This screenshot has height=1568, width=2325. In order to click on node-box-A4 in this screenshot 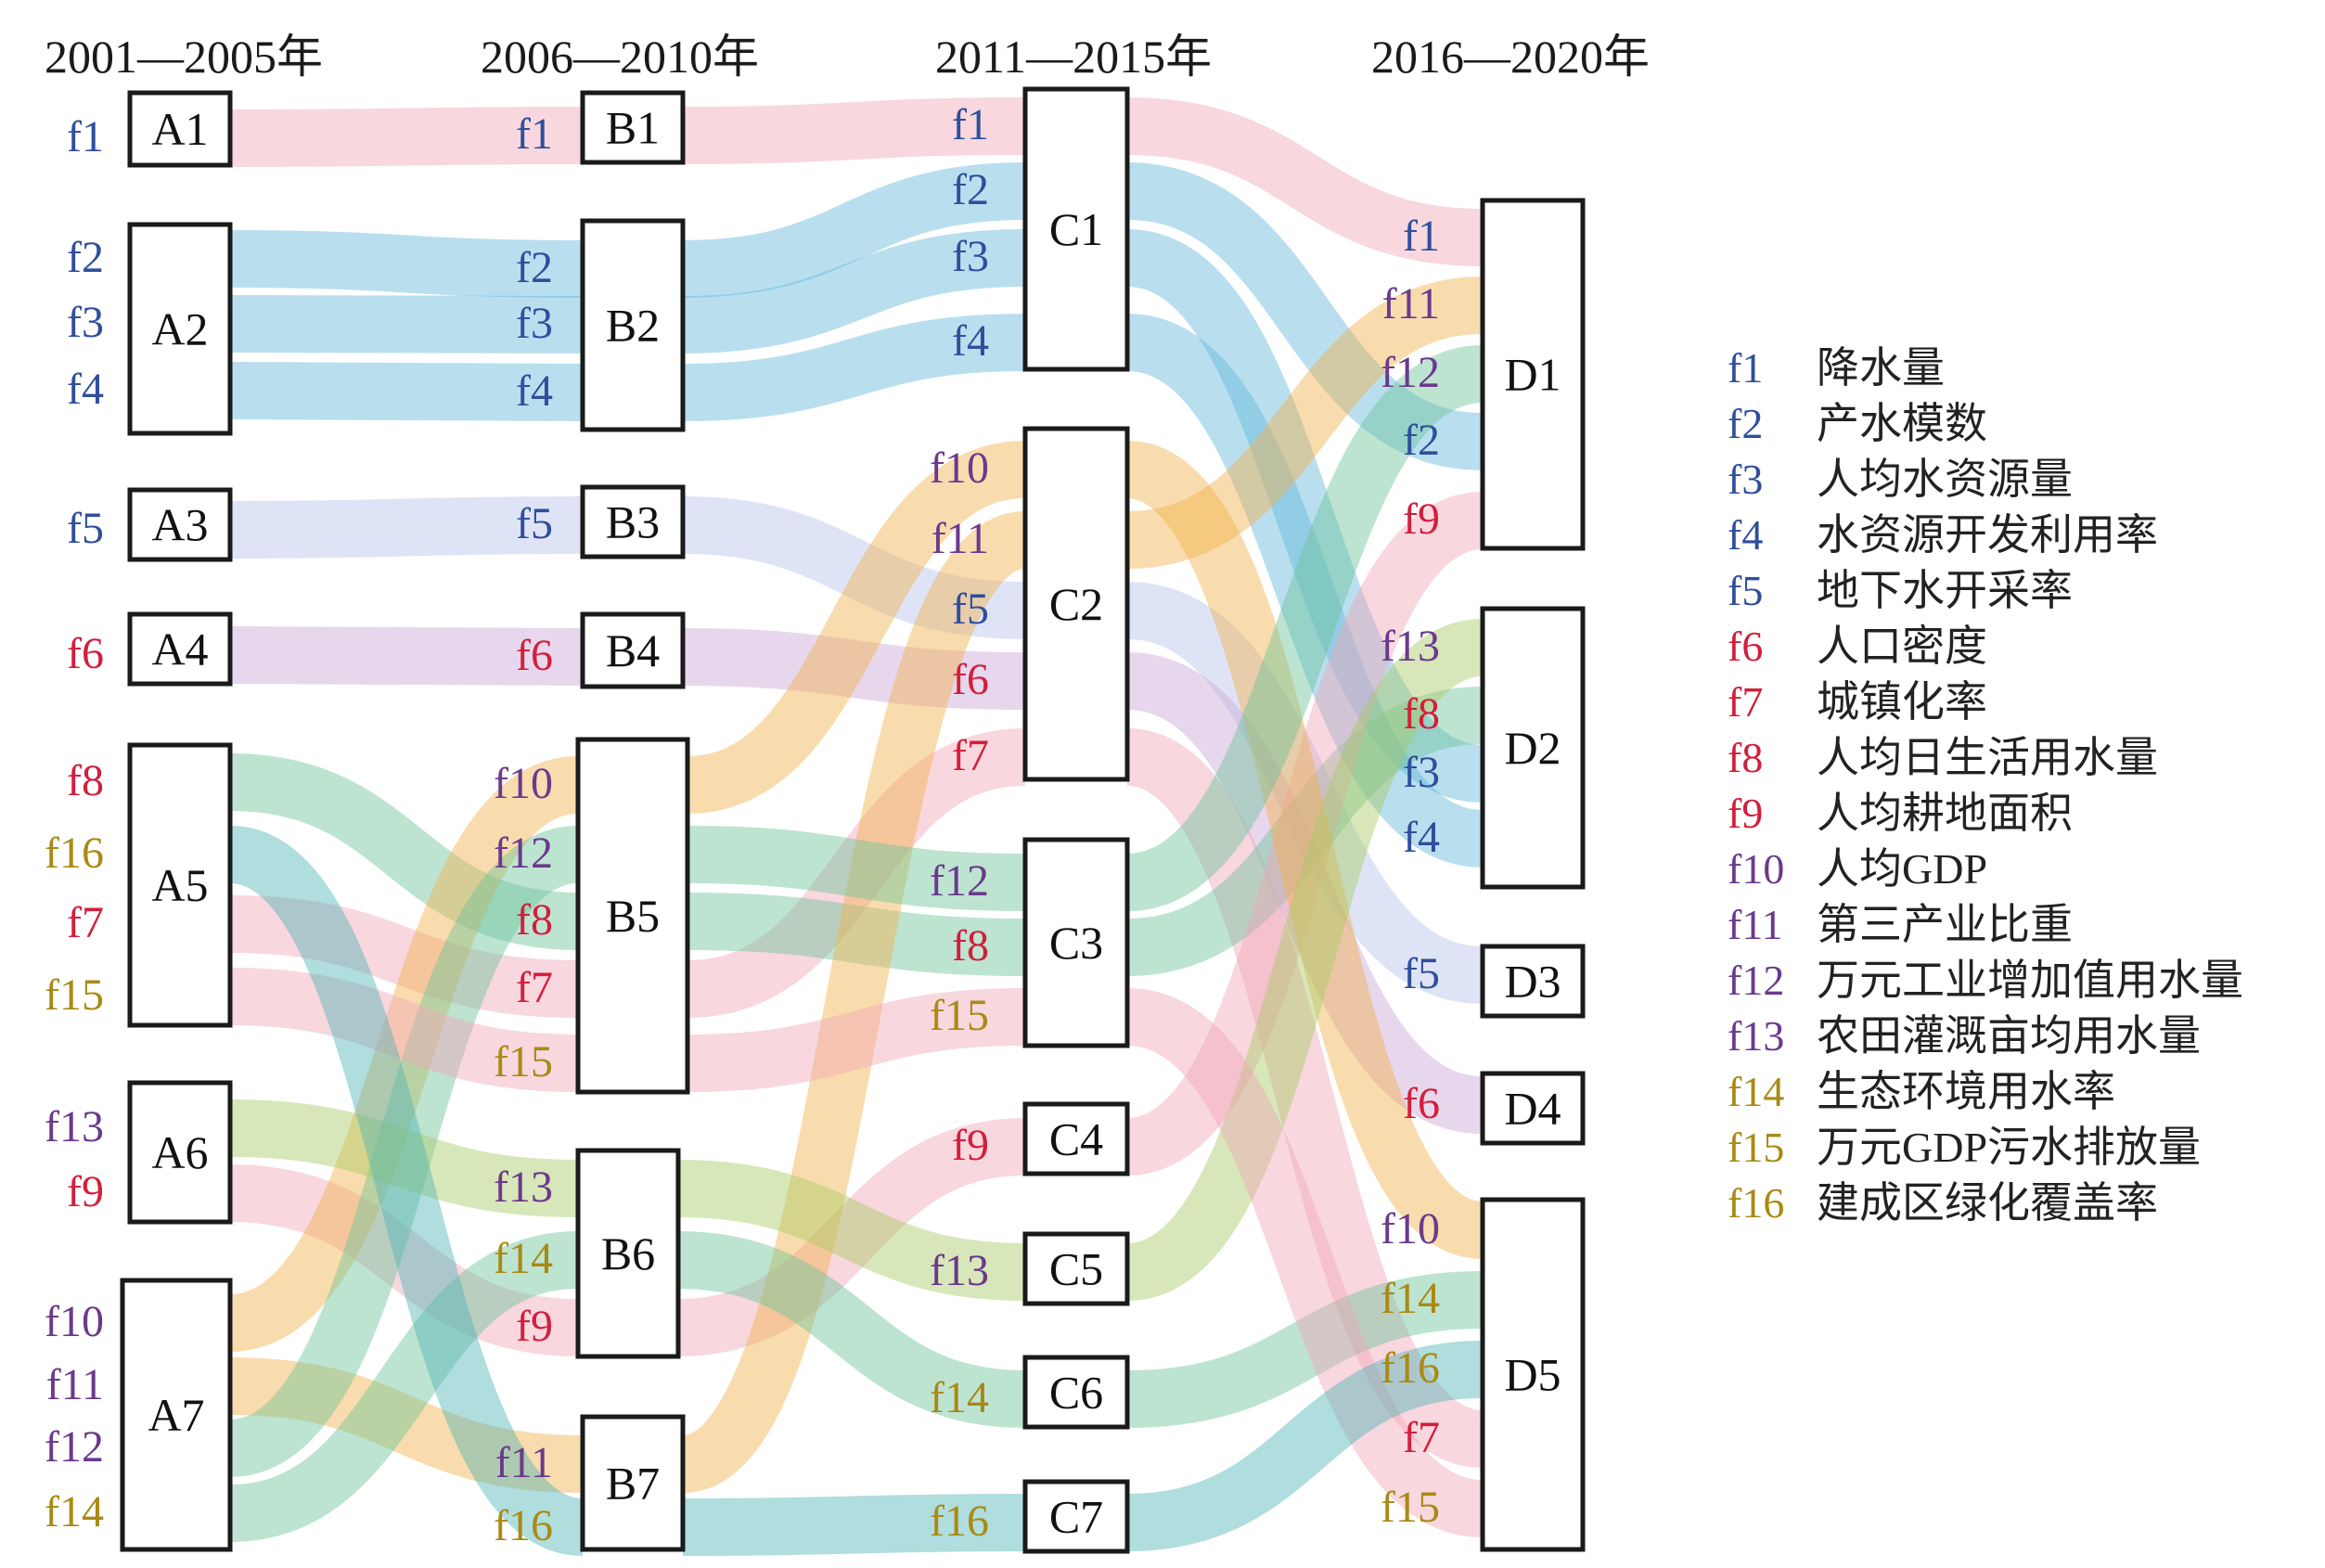, I will do `click(180, 649)`.